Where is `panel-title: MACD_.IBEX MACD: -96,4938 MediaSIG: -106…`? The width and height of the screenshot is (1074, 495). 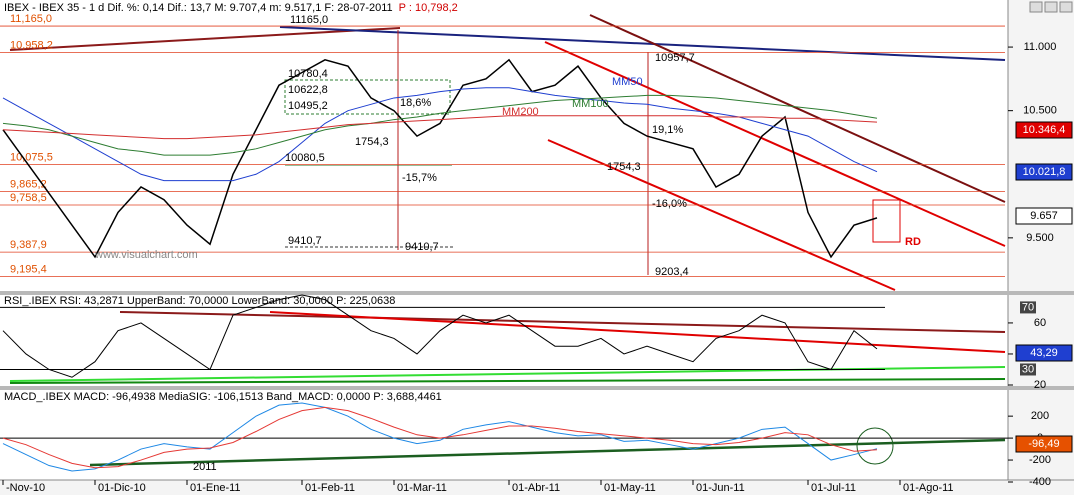 panel-title: MACD_.IBEX MACD: -96,4938 MediaSIG: -106… is located at coordinates (223, 397).